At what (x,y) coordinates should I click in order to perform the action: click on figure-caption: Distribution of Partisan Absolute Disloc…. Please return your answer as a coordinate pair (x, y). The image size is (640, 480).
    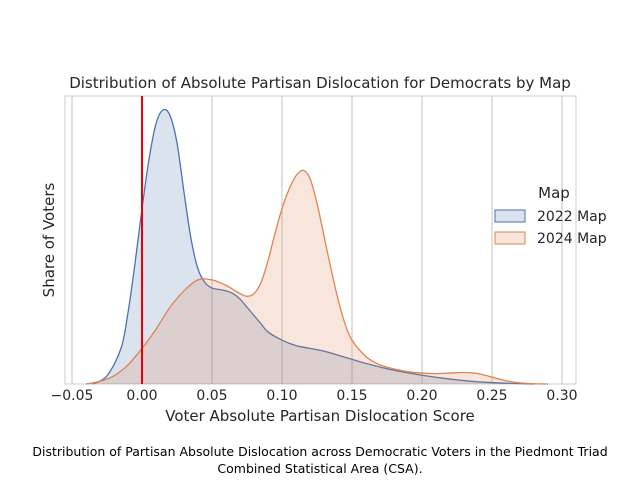
    Looking at the image, I should click on (319, 460).